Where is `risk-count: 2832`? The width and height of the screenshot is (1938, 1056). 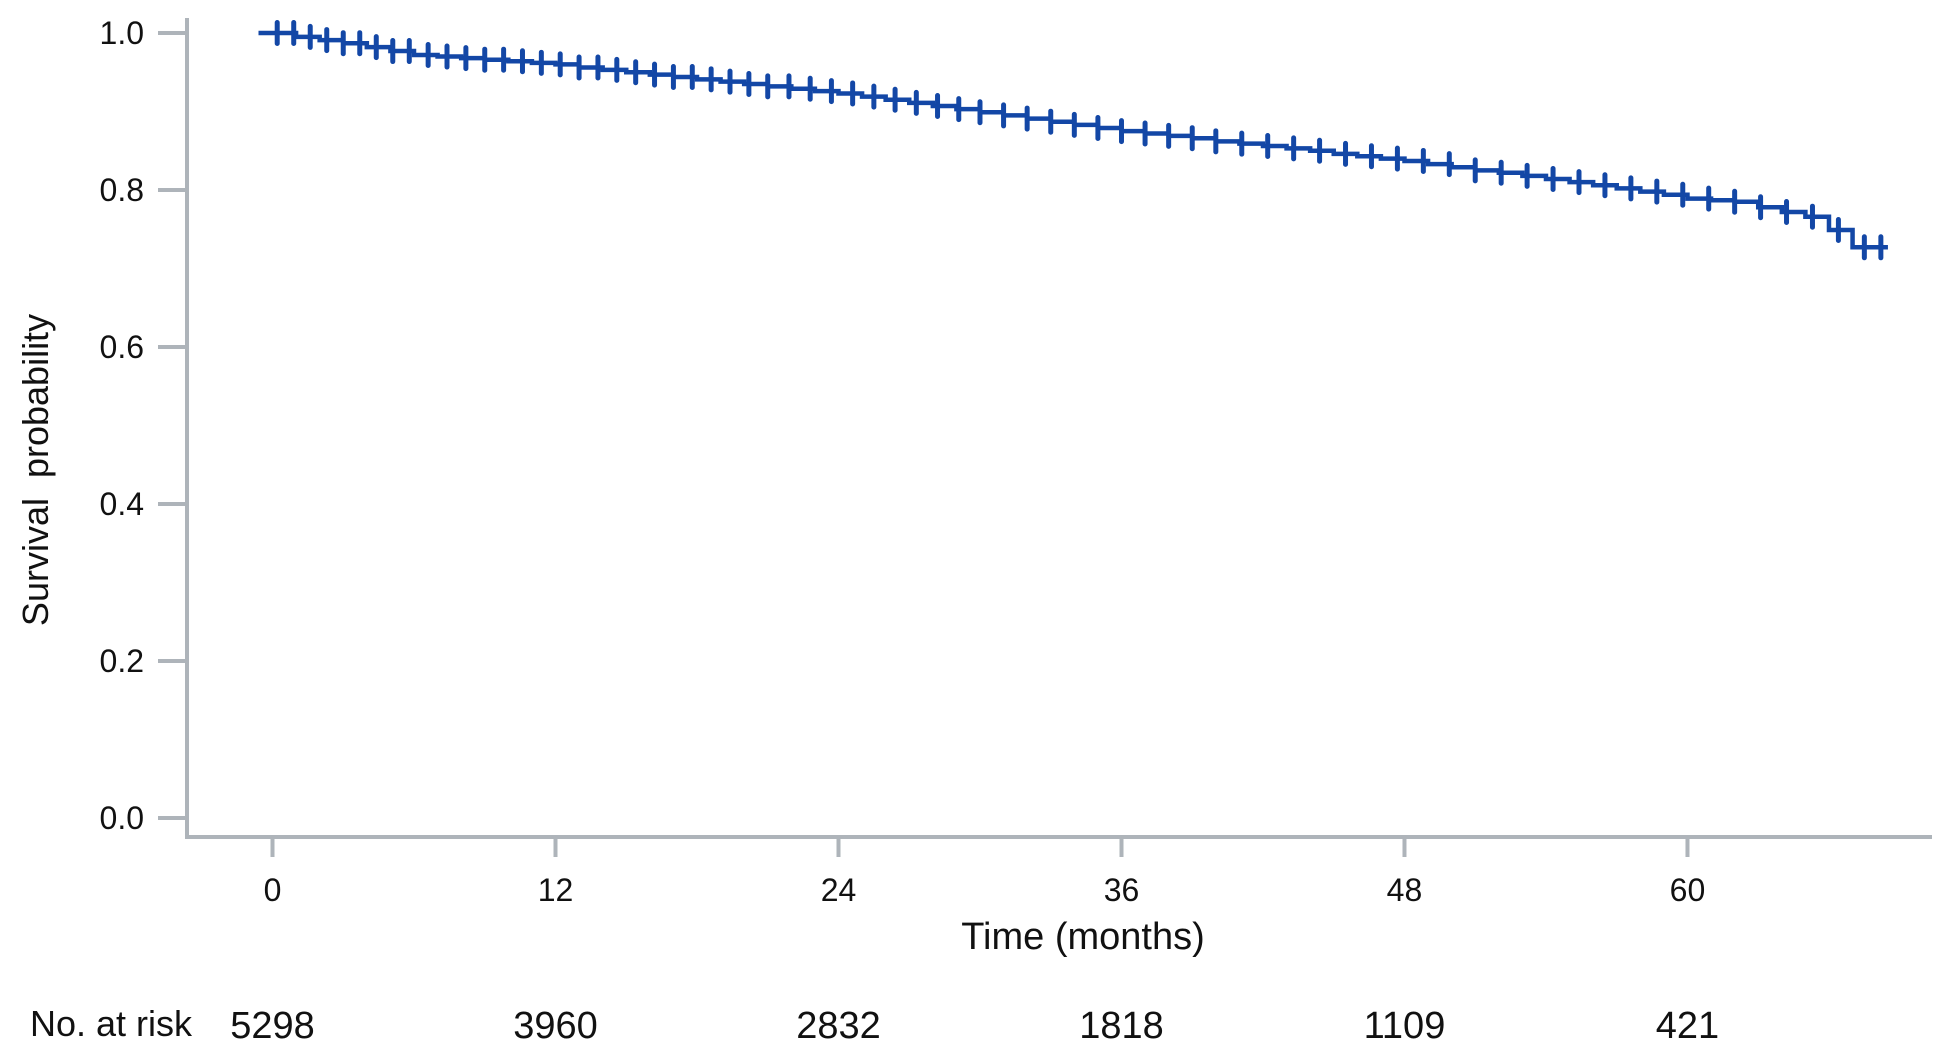 risk-count: 2832 is located at coordinates (838, 1026).